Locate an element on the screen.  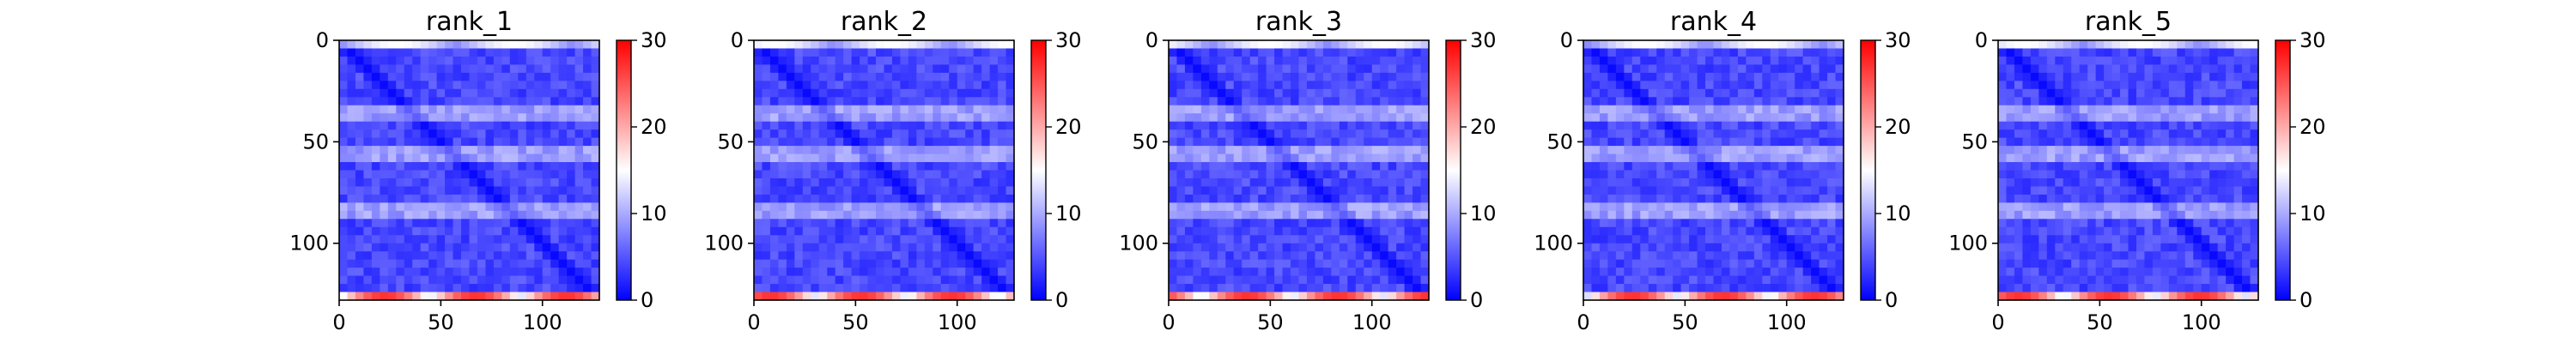
y-tick-label: 0 is located at coordinates (1151, 40).